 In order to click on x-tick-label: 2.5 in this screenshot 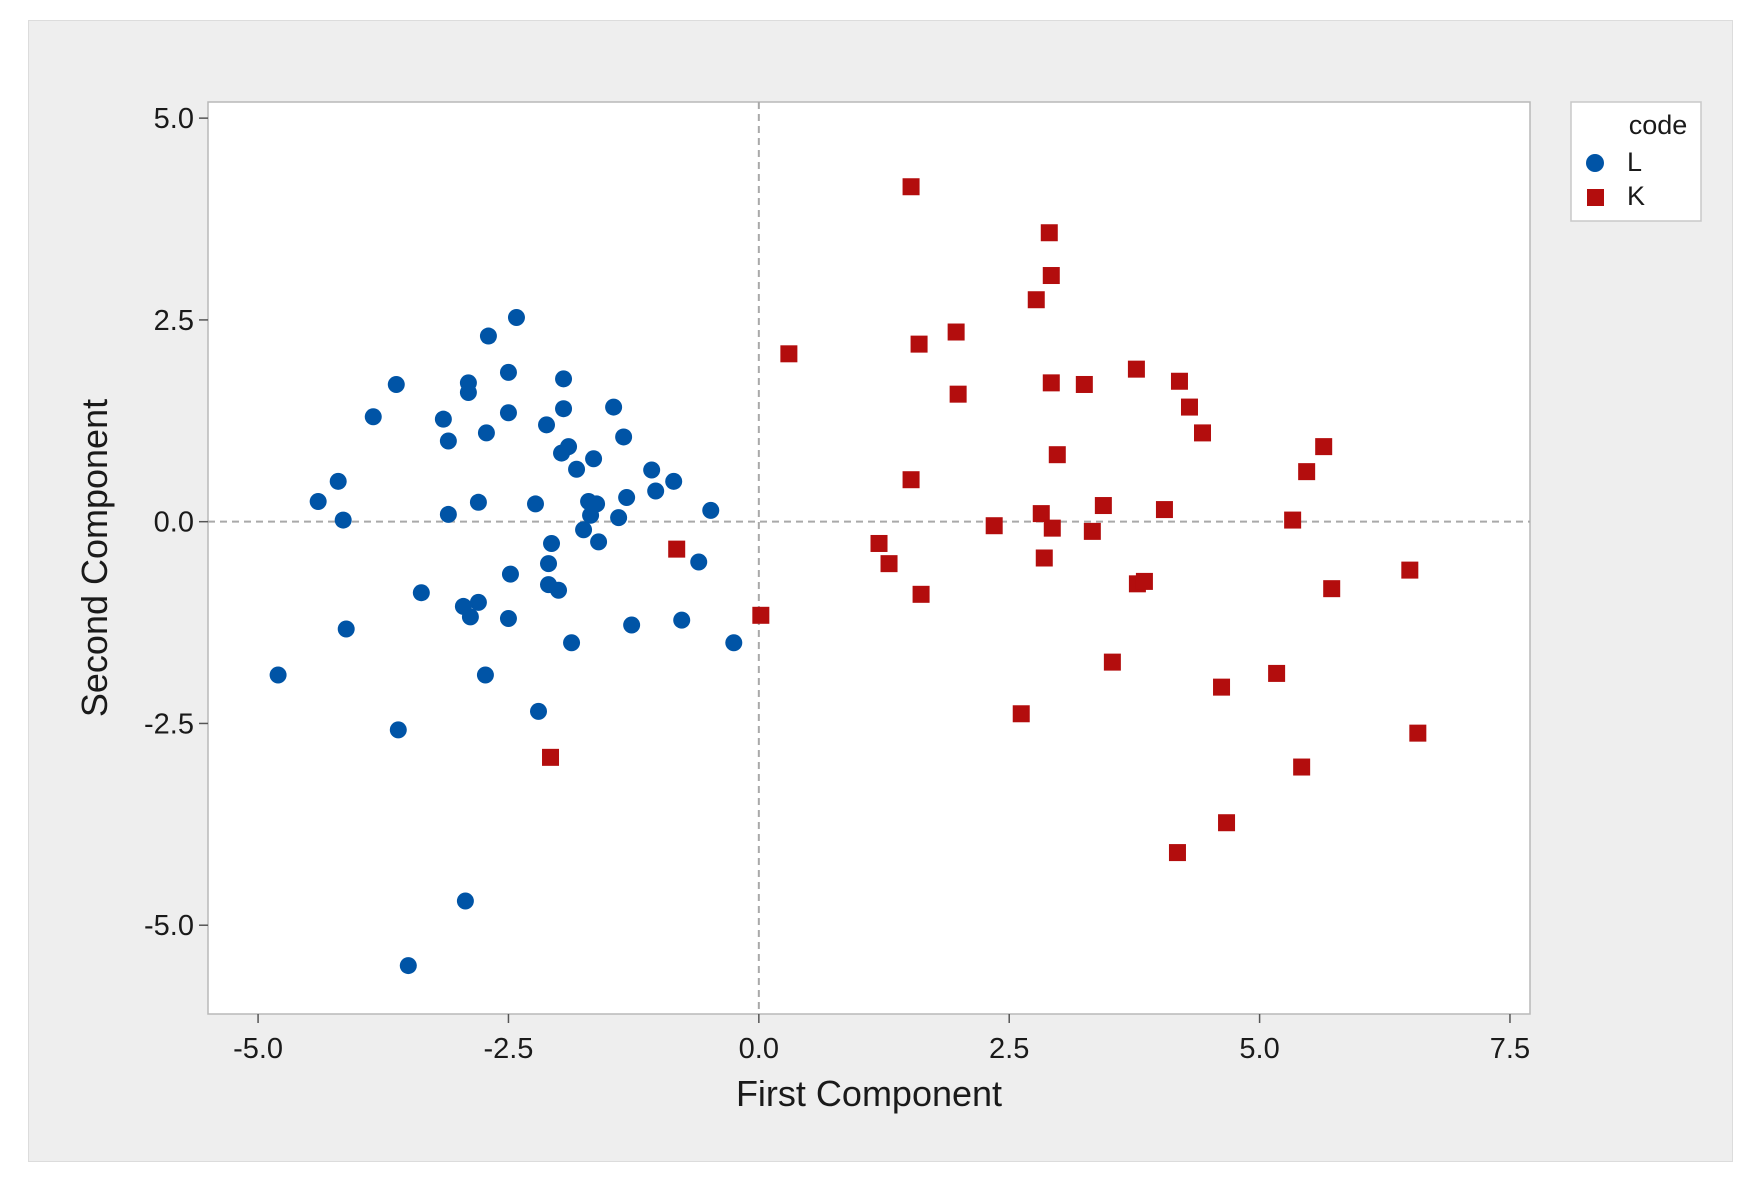, I will do `click(1009, 1049)`.